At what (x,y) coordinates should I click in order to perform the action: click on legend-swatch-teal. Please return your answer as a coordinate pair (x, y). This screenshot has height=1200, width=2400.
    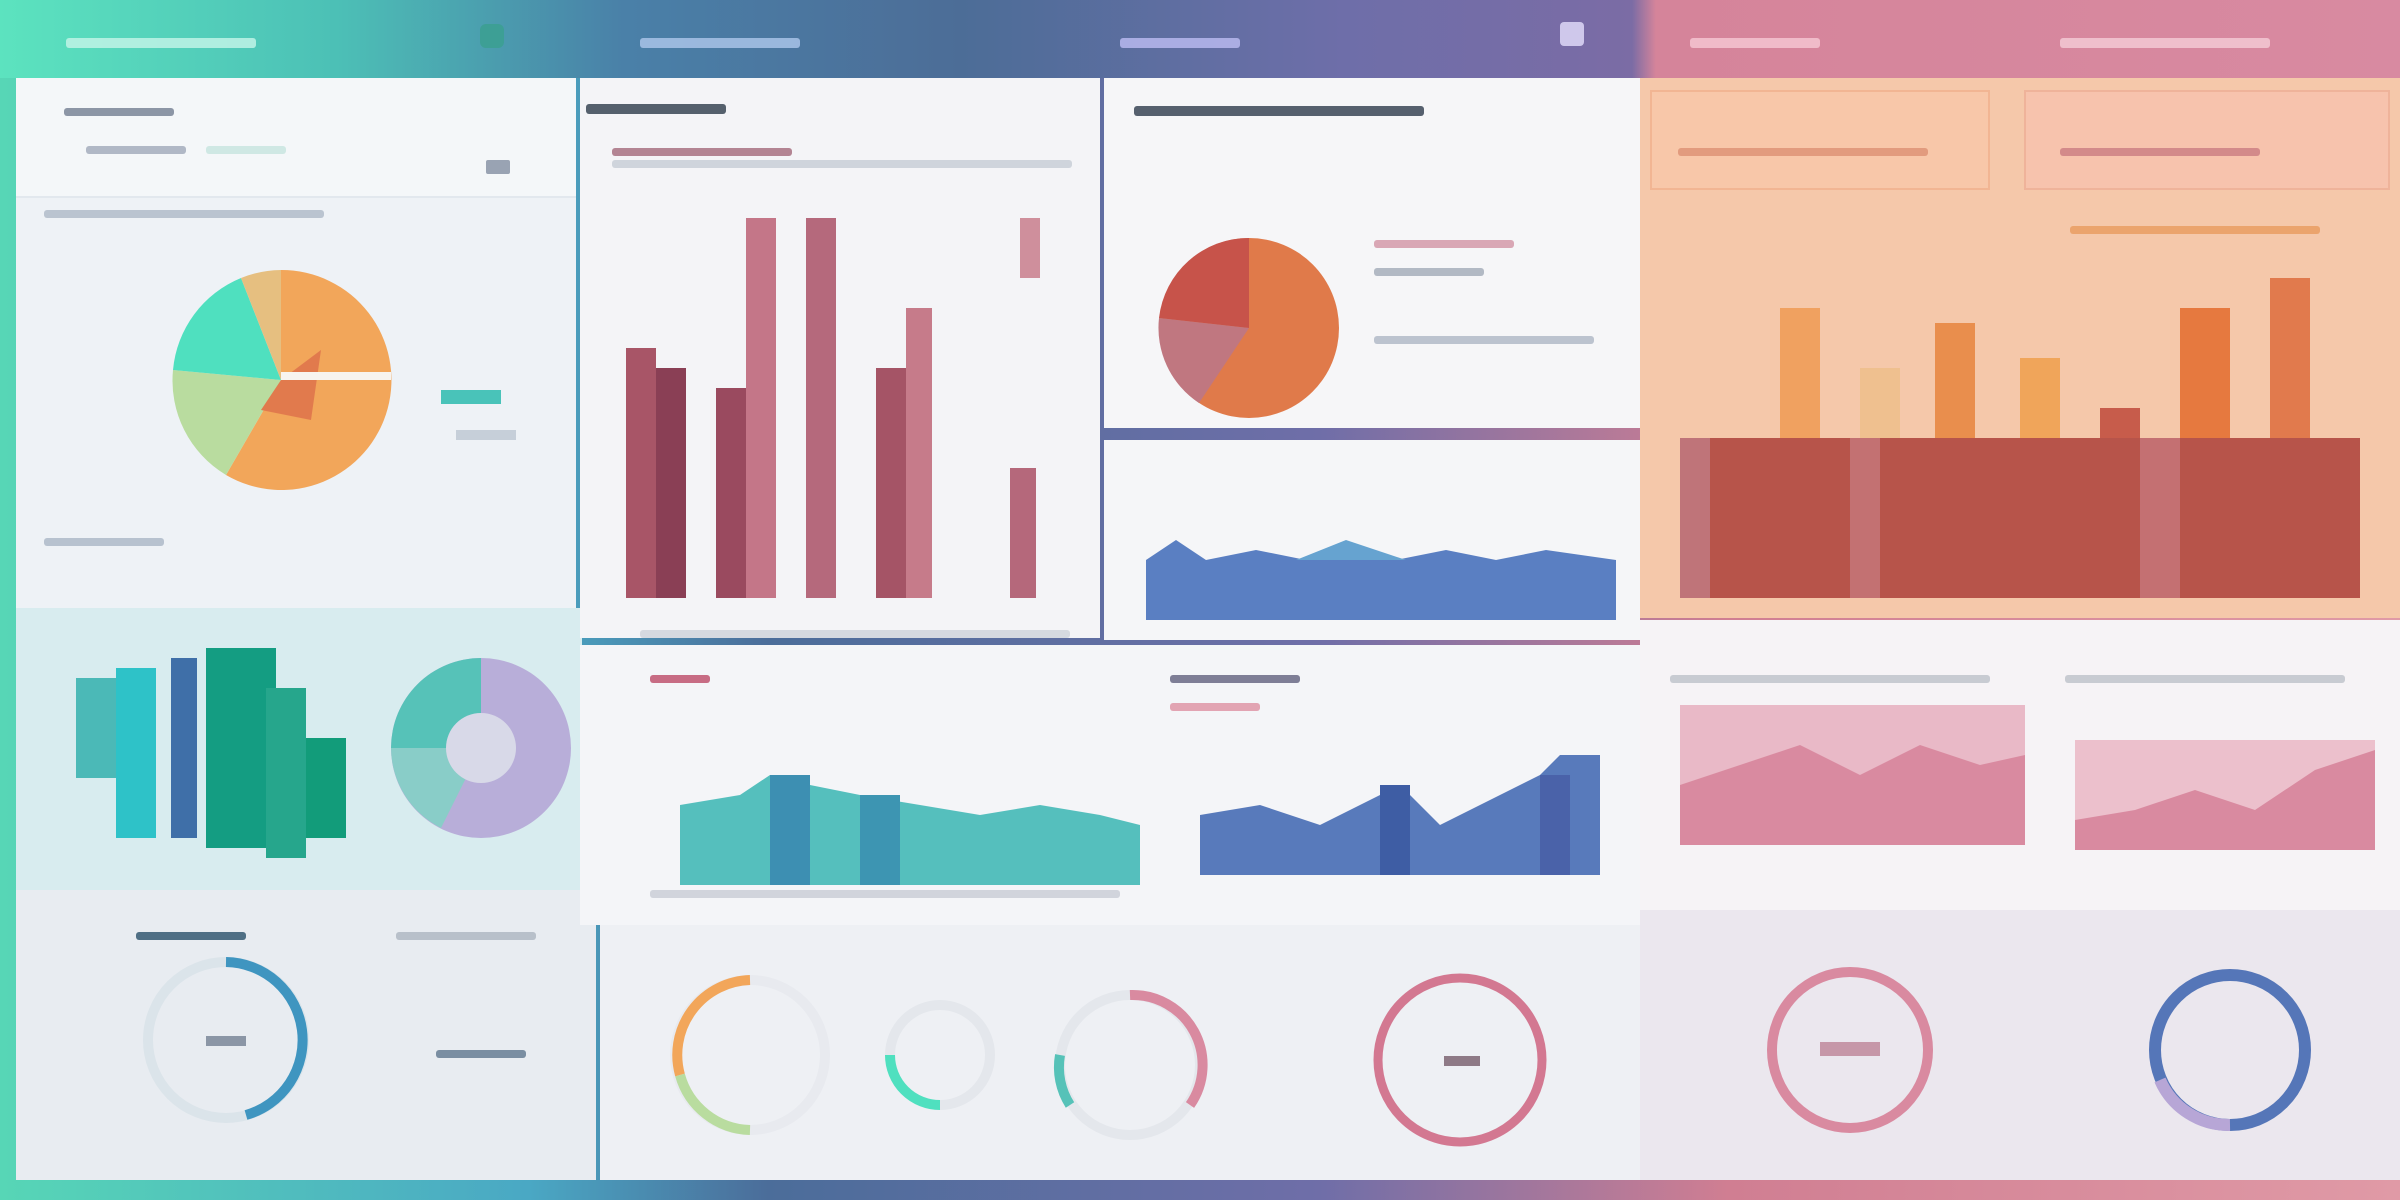
    Looking at the image, I should click on (471, 397).